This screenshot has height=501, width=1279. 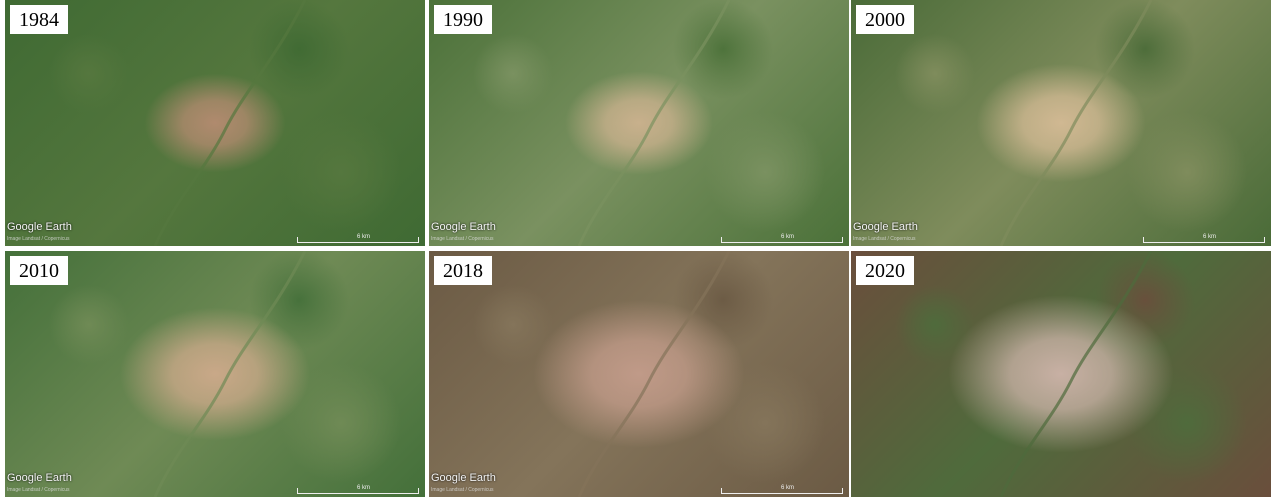 I want to click on year-label: 2018, so click(x=463, y=270).